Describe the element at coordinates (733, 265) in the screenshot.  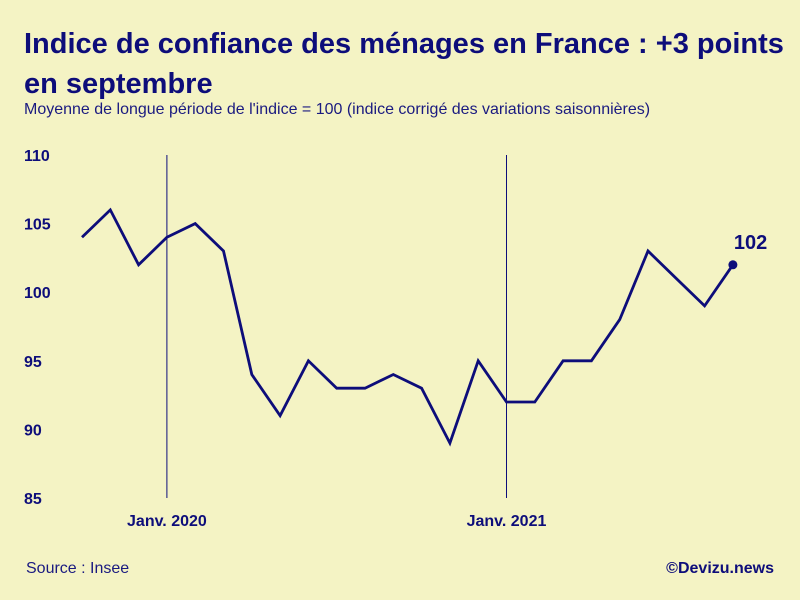
I see `end-point-marker` at that location.